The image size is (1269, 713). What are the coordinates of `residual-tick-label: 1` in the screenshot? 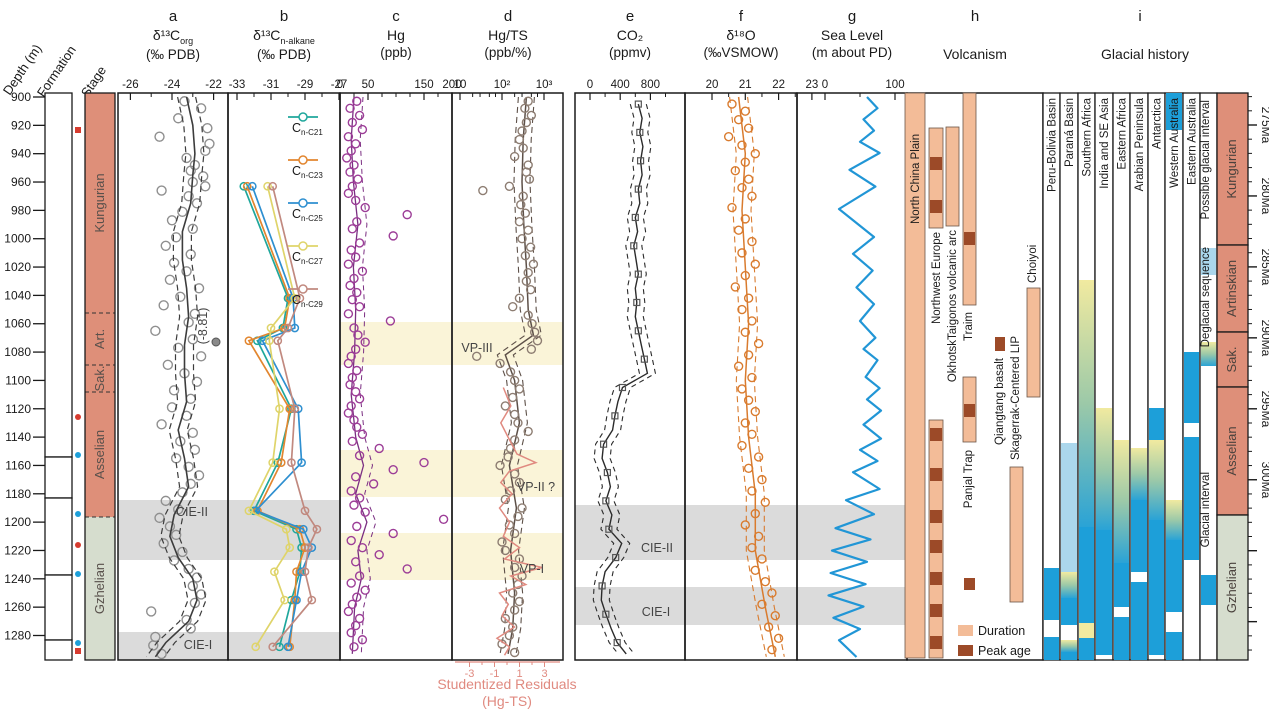 It's located at (519, 674).